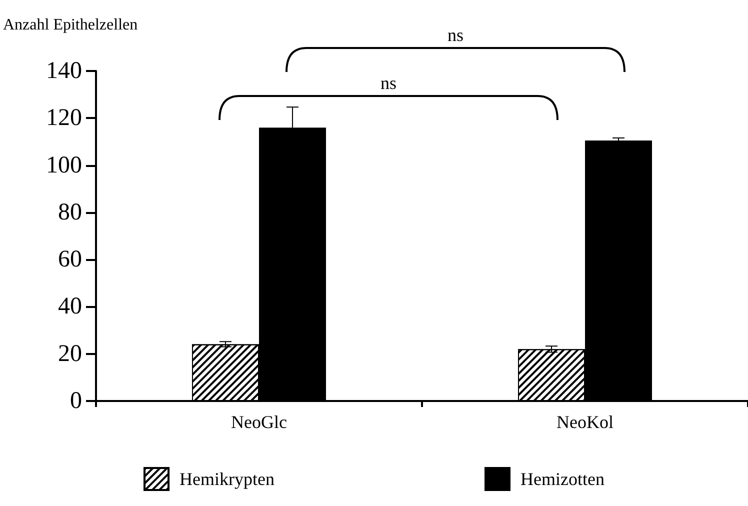 The height and width of the screenshot is (506, 748). I want to click on y-tick-label: 140, so click(64, 71).